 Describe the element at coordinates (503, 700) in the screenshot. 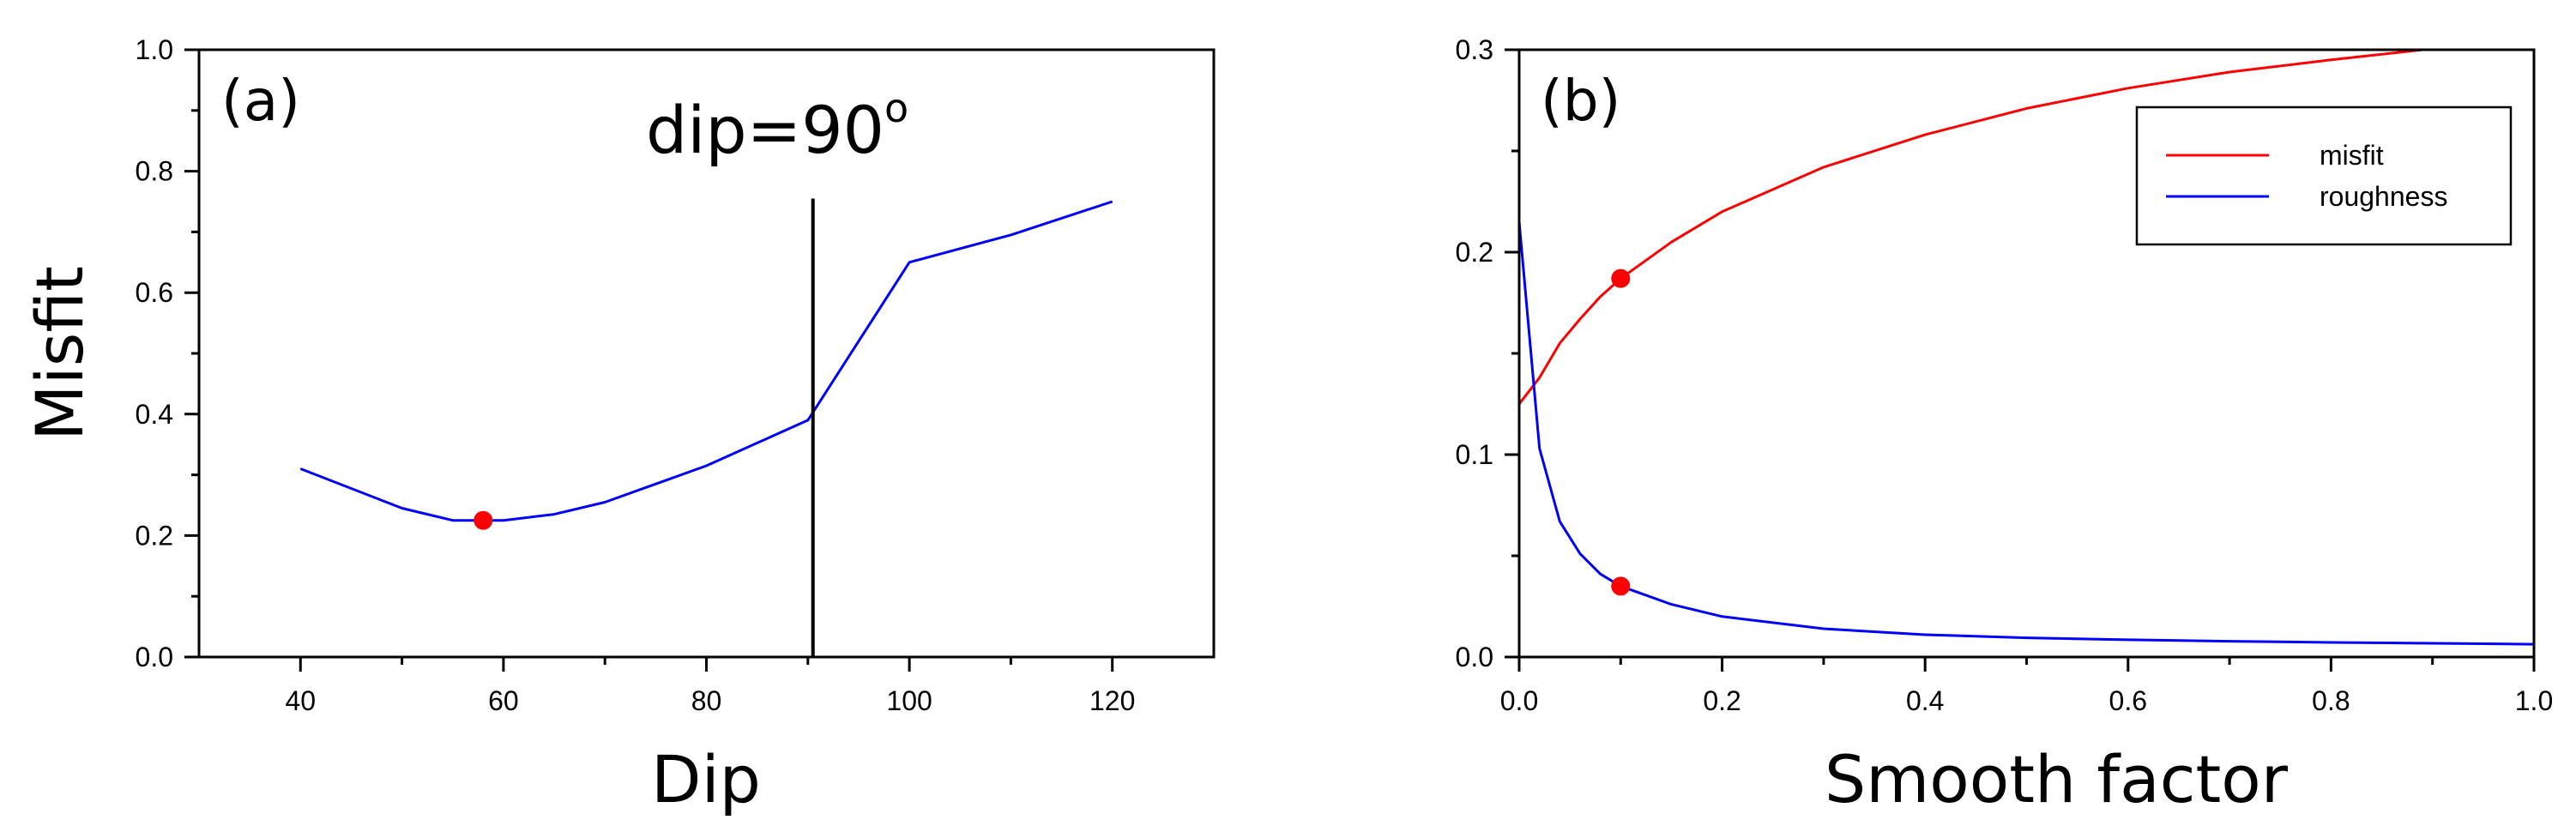

I see `x-tick-label: 60` at that location.